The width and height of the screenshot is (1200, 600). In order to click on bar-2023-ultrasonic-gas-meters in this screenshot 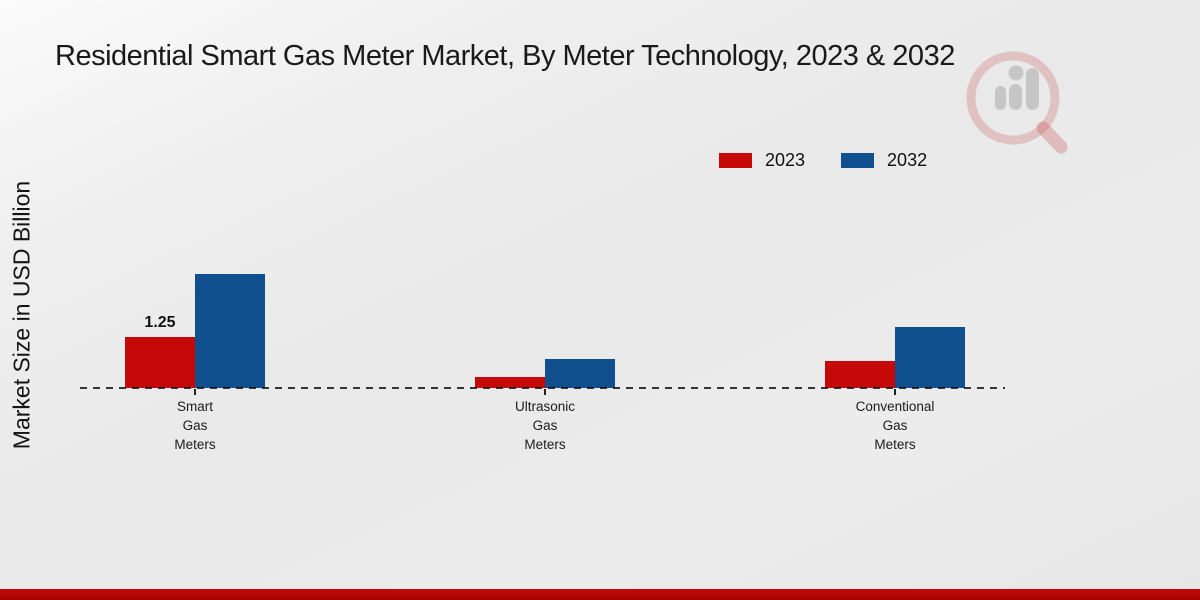, I will do `click(510, 382)`.